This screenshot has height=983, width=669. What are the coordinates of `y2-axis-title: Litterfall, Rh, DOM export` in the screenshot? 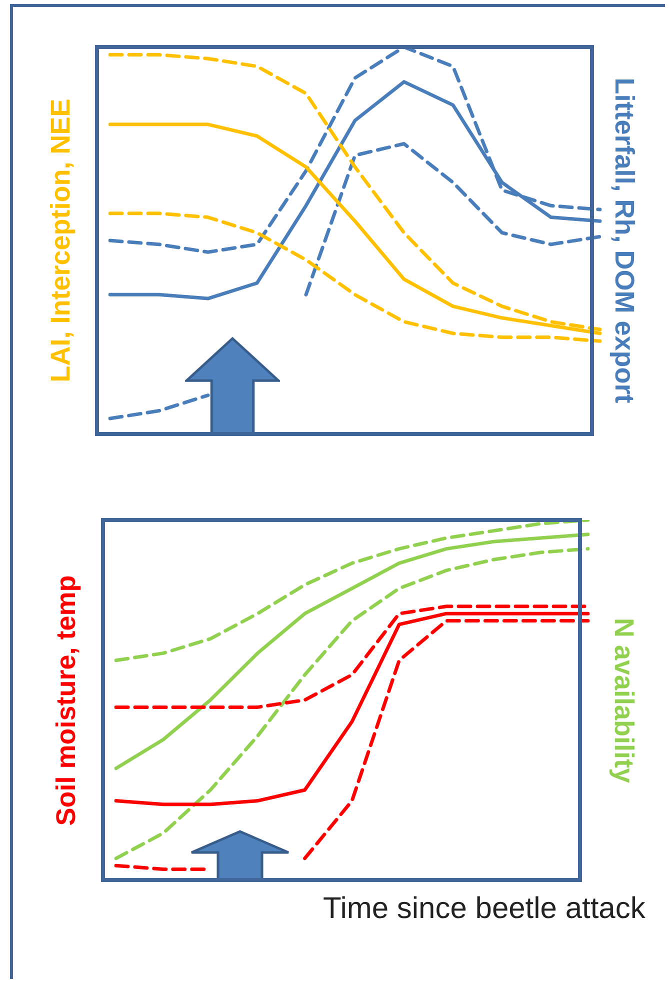 It's located at (623, 241).